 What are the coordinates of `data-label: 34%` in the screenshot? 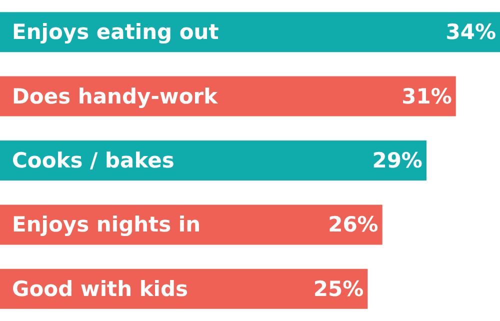 It's located at (471, 32).